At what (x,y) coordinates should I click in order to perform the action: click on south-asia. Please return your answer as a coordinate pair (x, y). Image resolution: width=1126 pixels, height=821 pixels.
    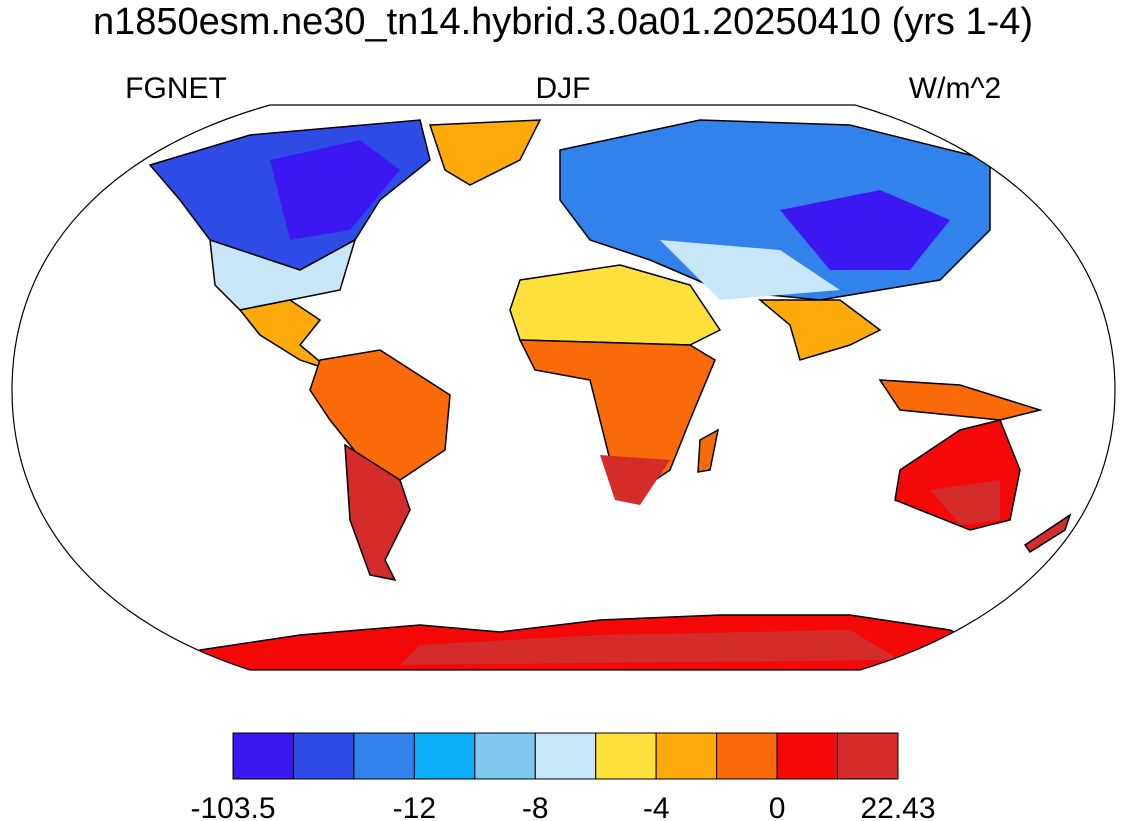
    Looking at the image, I should click on (819, 330).